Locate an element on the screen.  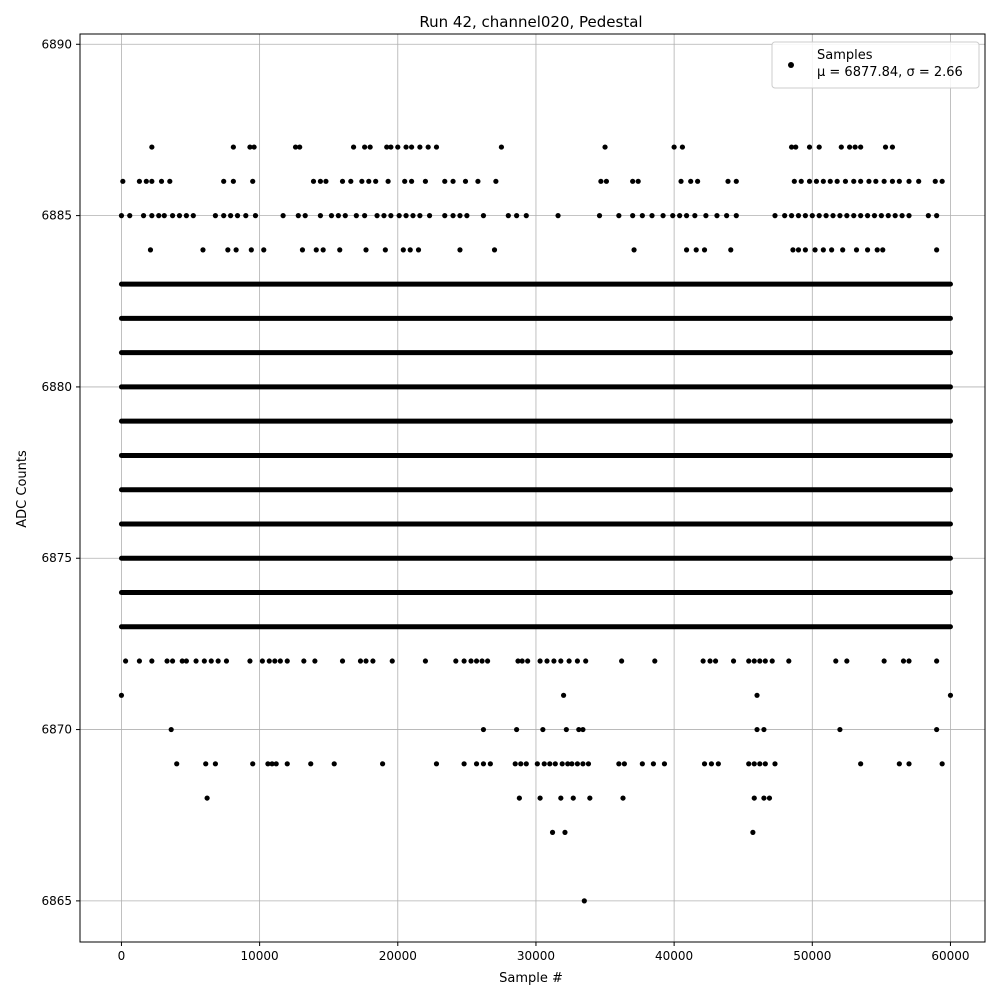
x-tick-label: 40000 is located at coordinates (674, 956).